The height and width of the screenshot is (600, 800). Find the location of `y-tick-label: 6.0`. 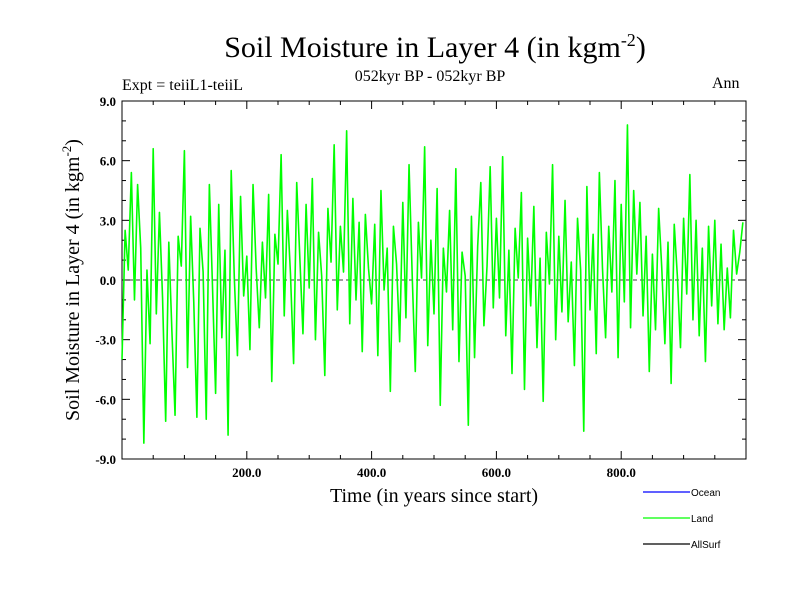

y-tick-label: 6.0 is located at coordinates (108, 161).